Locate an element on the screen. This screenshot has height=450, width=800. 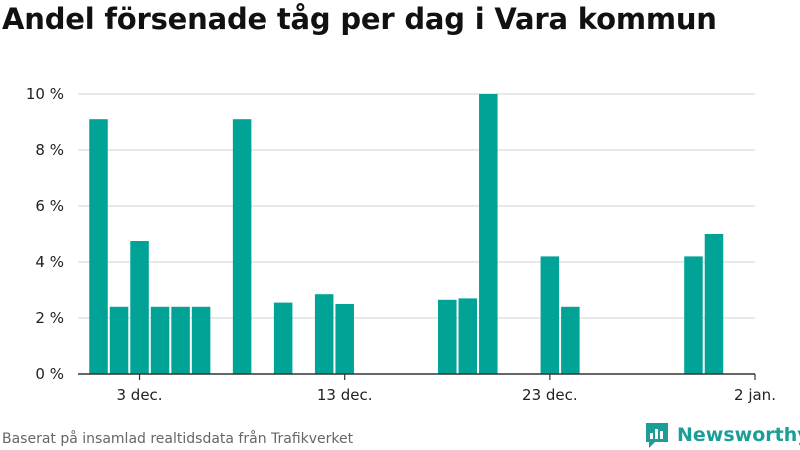
x-tick-label: 2 jan. is located at coordinates (755, 395).